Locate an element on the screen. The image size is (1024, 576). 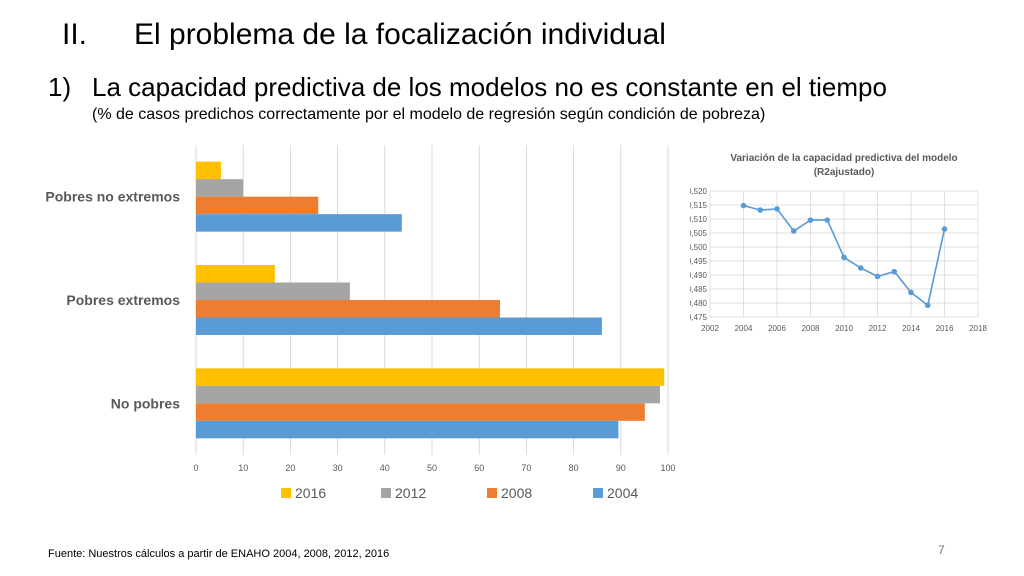
y-tick-label: 0,480 is located at coordinates (699, 303).